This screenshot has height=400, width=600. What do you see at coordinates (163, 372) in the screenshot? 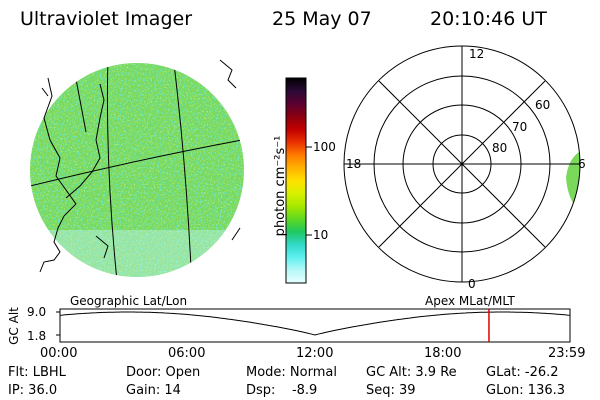
I see `door-status: Door: Open` at bounding box center [163, 372].